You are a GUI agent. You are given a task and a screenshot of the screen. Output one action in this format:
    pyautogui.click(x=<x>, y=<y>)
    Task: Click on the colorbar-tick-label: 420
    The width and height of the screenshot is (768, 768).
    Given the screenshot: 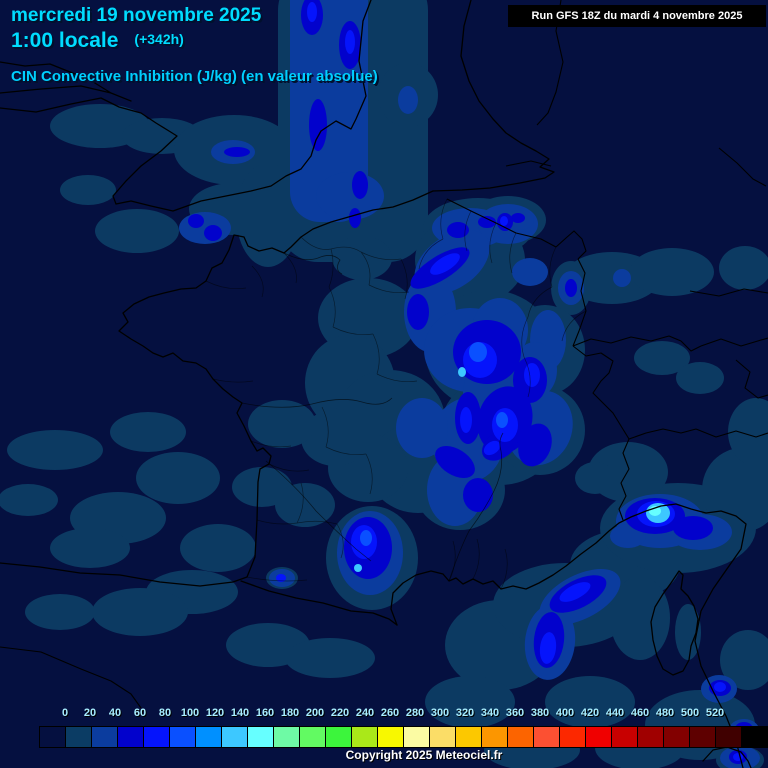 What is the action you would take?
    pyautogui.click(x=590, y=713)
    